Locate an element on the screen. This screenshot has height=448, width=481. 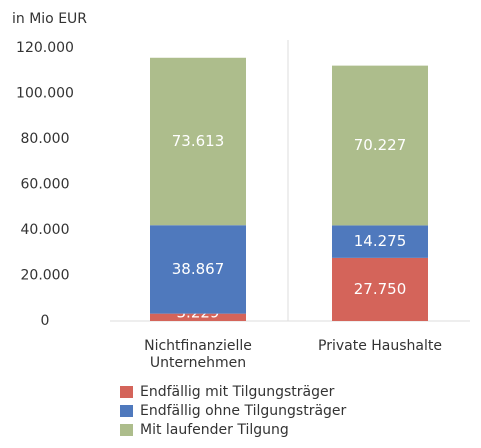
legend-label: Mit laufender Tilgung is located at coordinates (214, 430).